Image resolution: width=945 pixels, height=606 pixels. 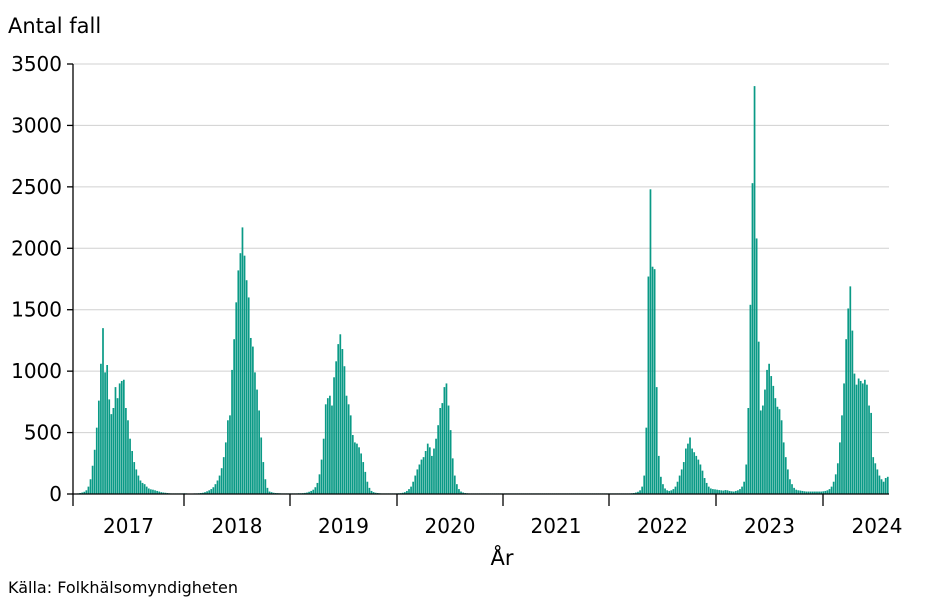 What do you see at coordinates (123, 587) in the screenshot?
I see `source-note: Källa: Folkhälsomyndigheten` at bounding box center [123, 587].